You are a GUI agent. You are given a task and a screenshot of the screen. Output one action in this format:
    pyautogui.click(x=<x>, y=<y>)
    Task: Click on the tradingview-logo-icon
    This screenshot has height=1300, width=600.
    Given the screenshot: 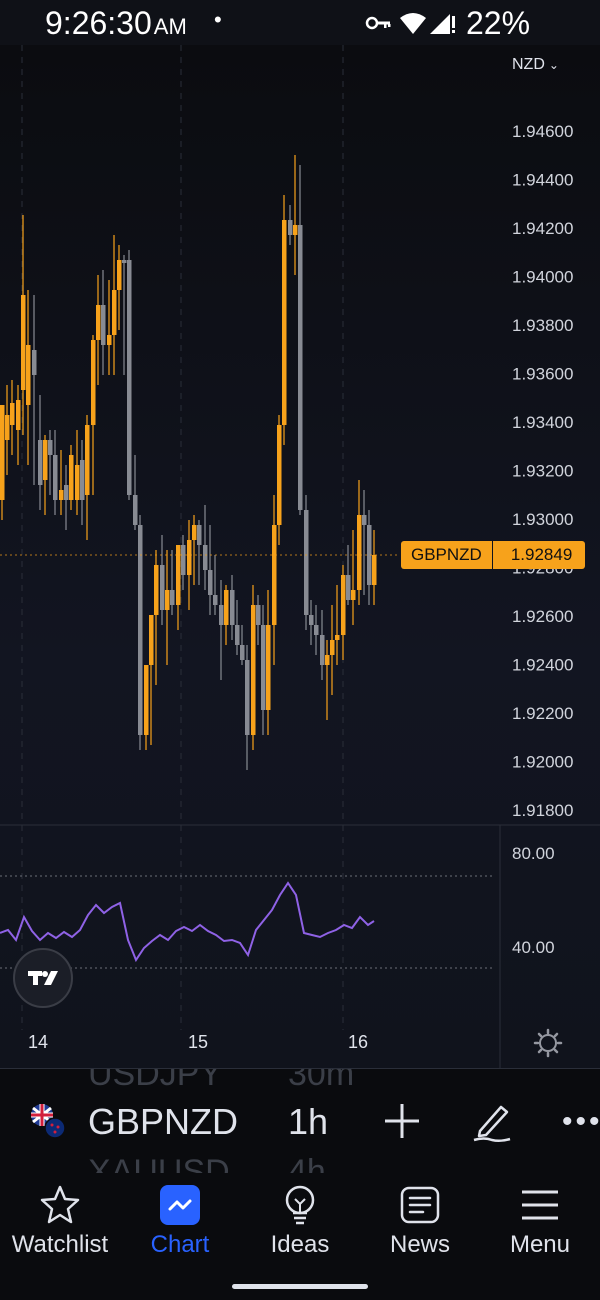 What is the action you would take?
    pyautogui.click(x=43, y=978)
    